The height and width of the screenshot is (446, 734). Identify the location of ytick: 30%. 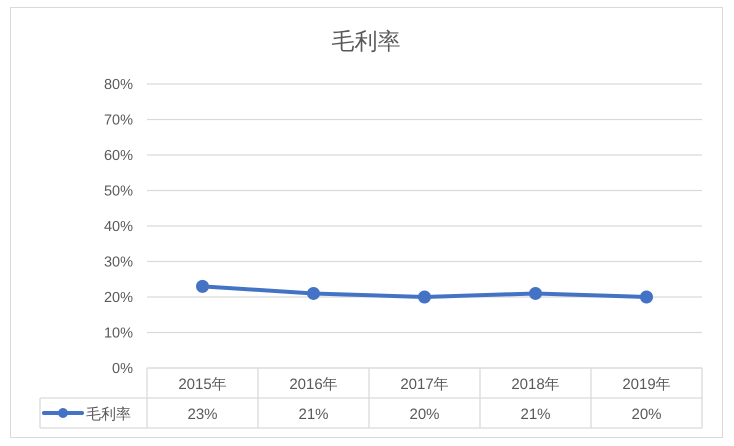
(118, 262).